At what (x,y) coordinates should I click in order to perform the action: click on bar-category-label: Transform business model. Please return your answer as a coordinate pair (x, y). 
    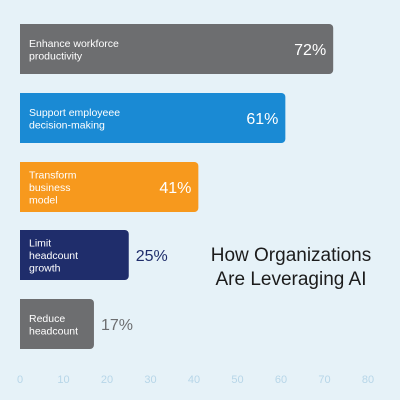
    Looking at the image, I should click on (53, 188).